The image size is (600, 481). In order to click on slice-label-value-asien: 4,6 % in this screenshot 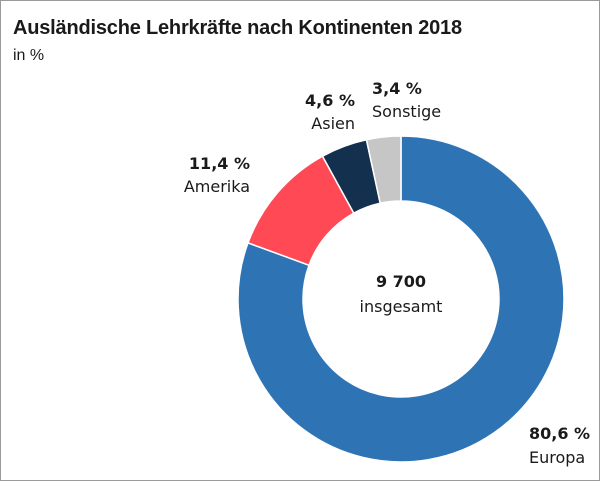, I will do `click(330, 100)`.